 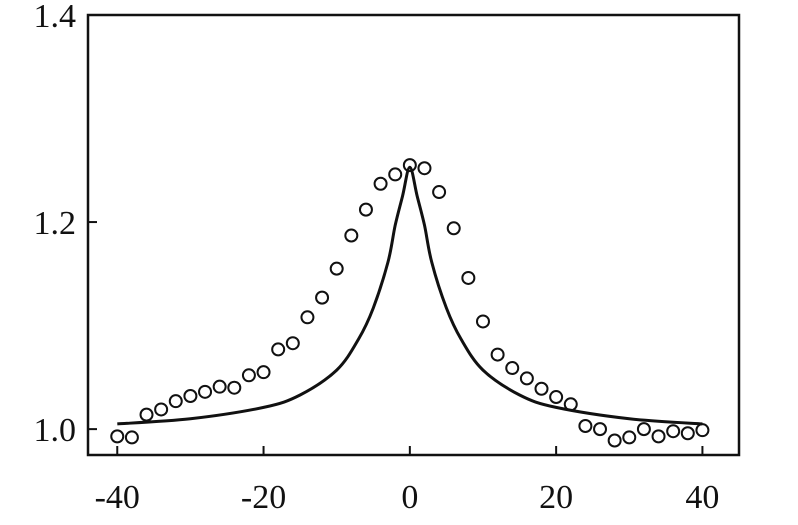 What do you see at coordinates (409, 497) in the screenshot?
I see `x-tick-label: 0` at bounding box center [409, 497].